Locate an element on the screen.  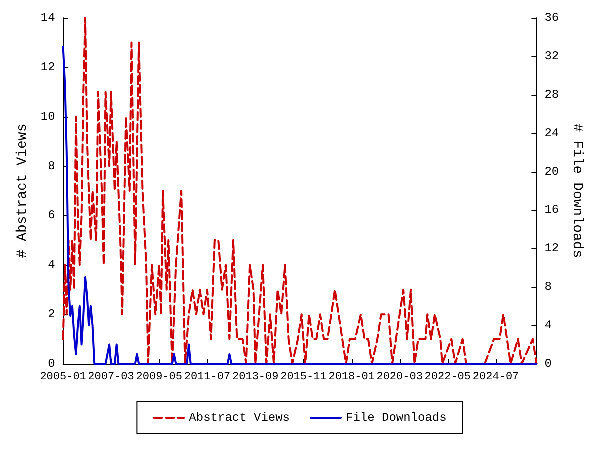
y2-tick-label: 24 is located at coordinates (552, 133).